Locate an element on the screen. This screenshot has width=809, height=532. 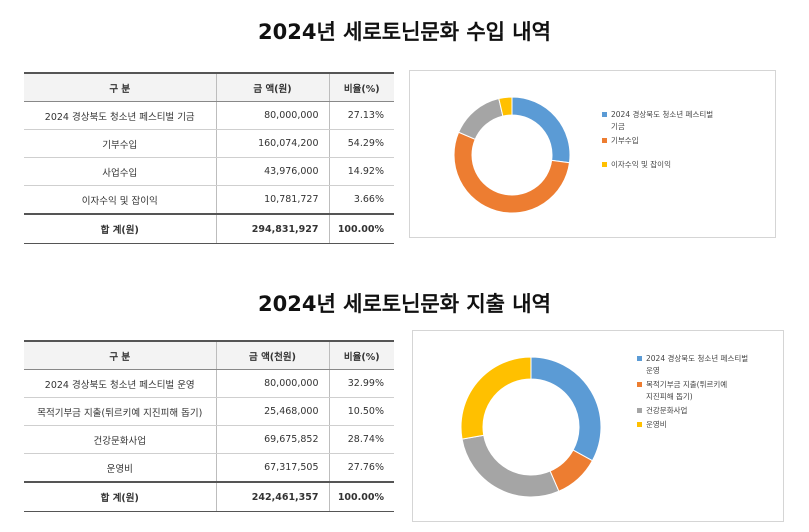
total-row: 합 계(원) 242,461,357 100.00% is located at coordinates (209, 496).